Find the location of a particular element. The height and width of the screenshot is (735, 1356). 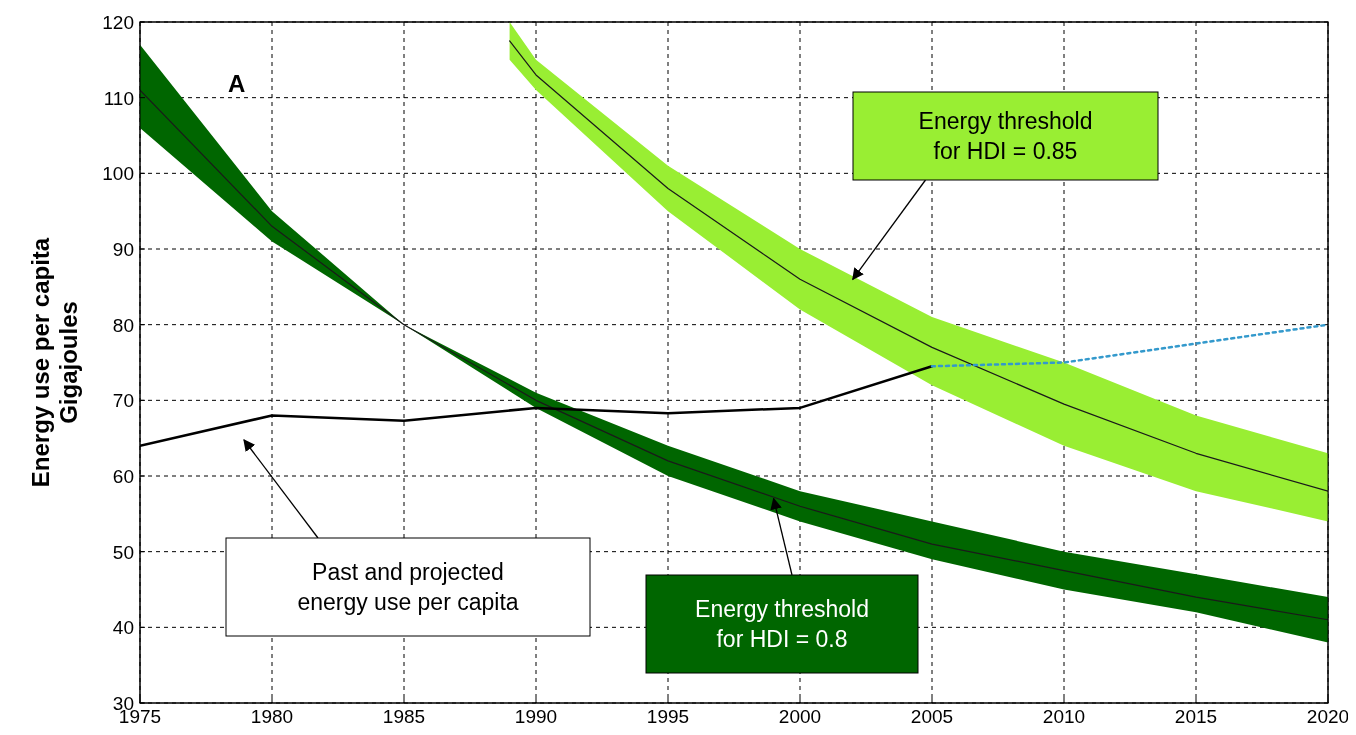

x-tick-label: 1980 is located at coordinates (272, 716).